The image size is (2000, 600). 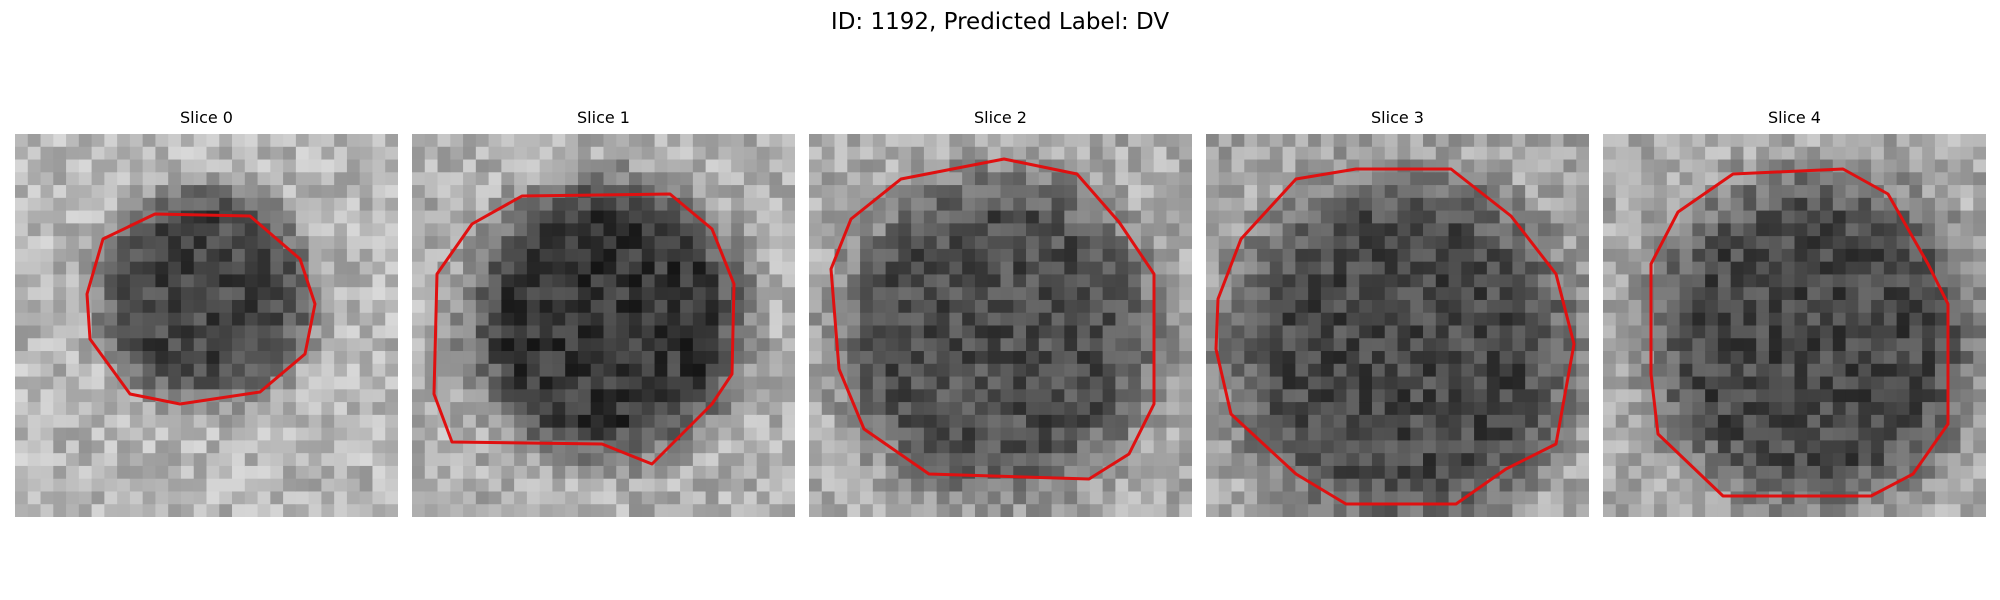 I want to click on slice-title-1: Slice 1, so click(x=603, y=117).